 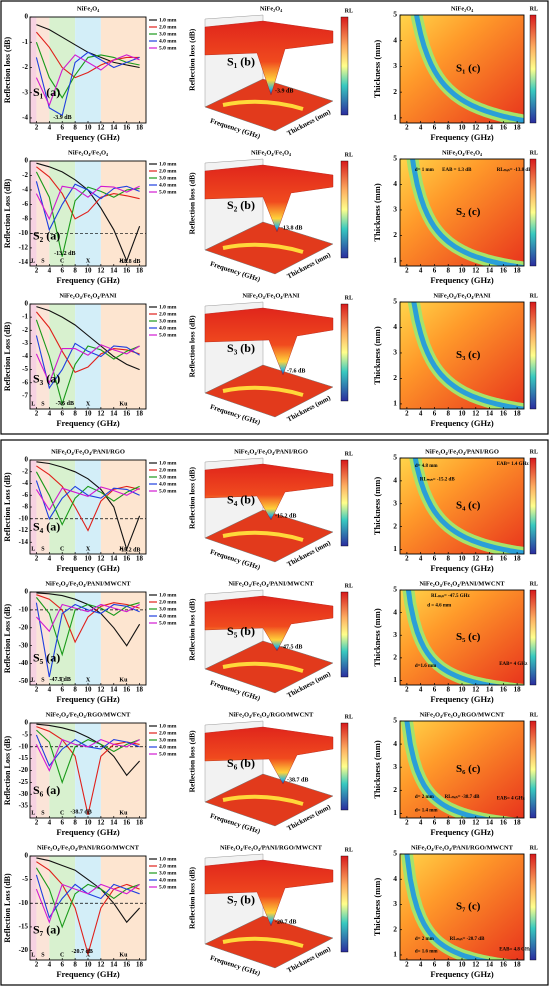 I want to click on y-axis-label: Reflection Loss (dB), so click(x=7, y=507).